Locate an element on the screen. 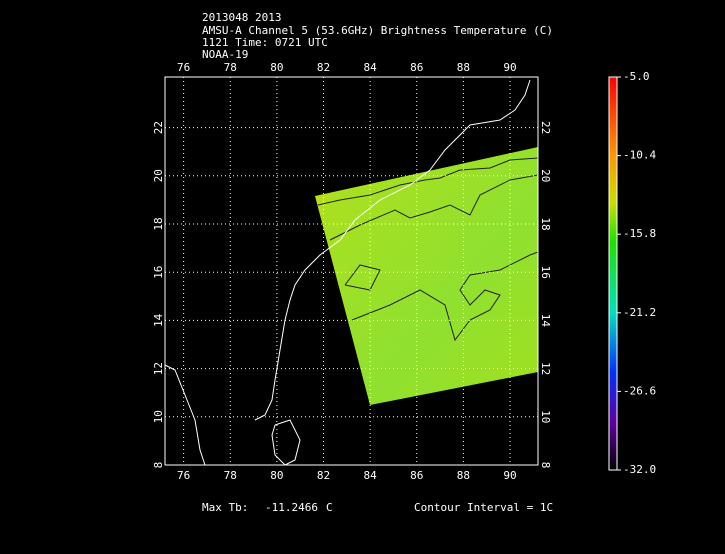 The image size is (725, 554). colorbar-label: -10.4 is located at coordinates (639, 155).